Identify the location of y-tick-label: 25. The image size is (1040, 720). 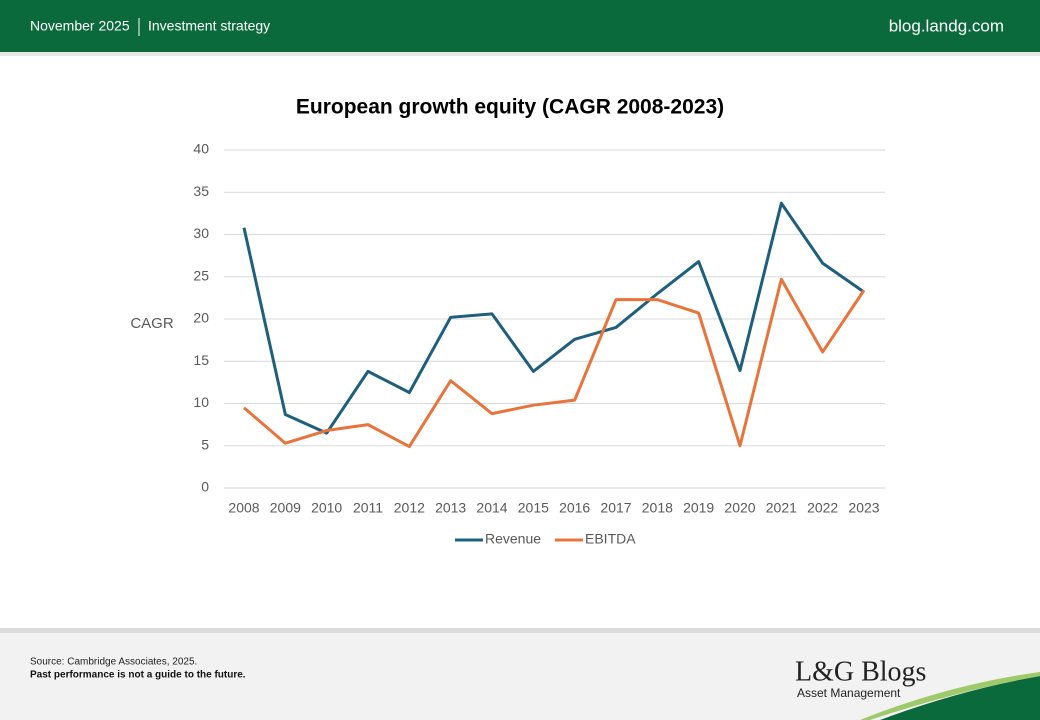
(201, 275).